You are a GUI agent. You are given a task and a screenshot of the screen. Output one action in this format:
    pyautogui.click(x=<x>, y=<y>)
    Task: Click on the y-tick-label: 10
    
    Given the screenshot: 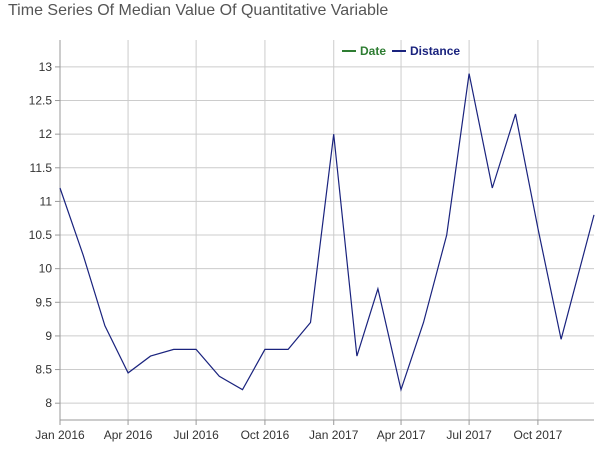 What is the action you would take?
    pyautogui.click(x=46, y=269)
    